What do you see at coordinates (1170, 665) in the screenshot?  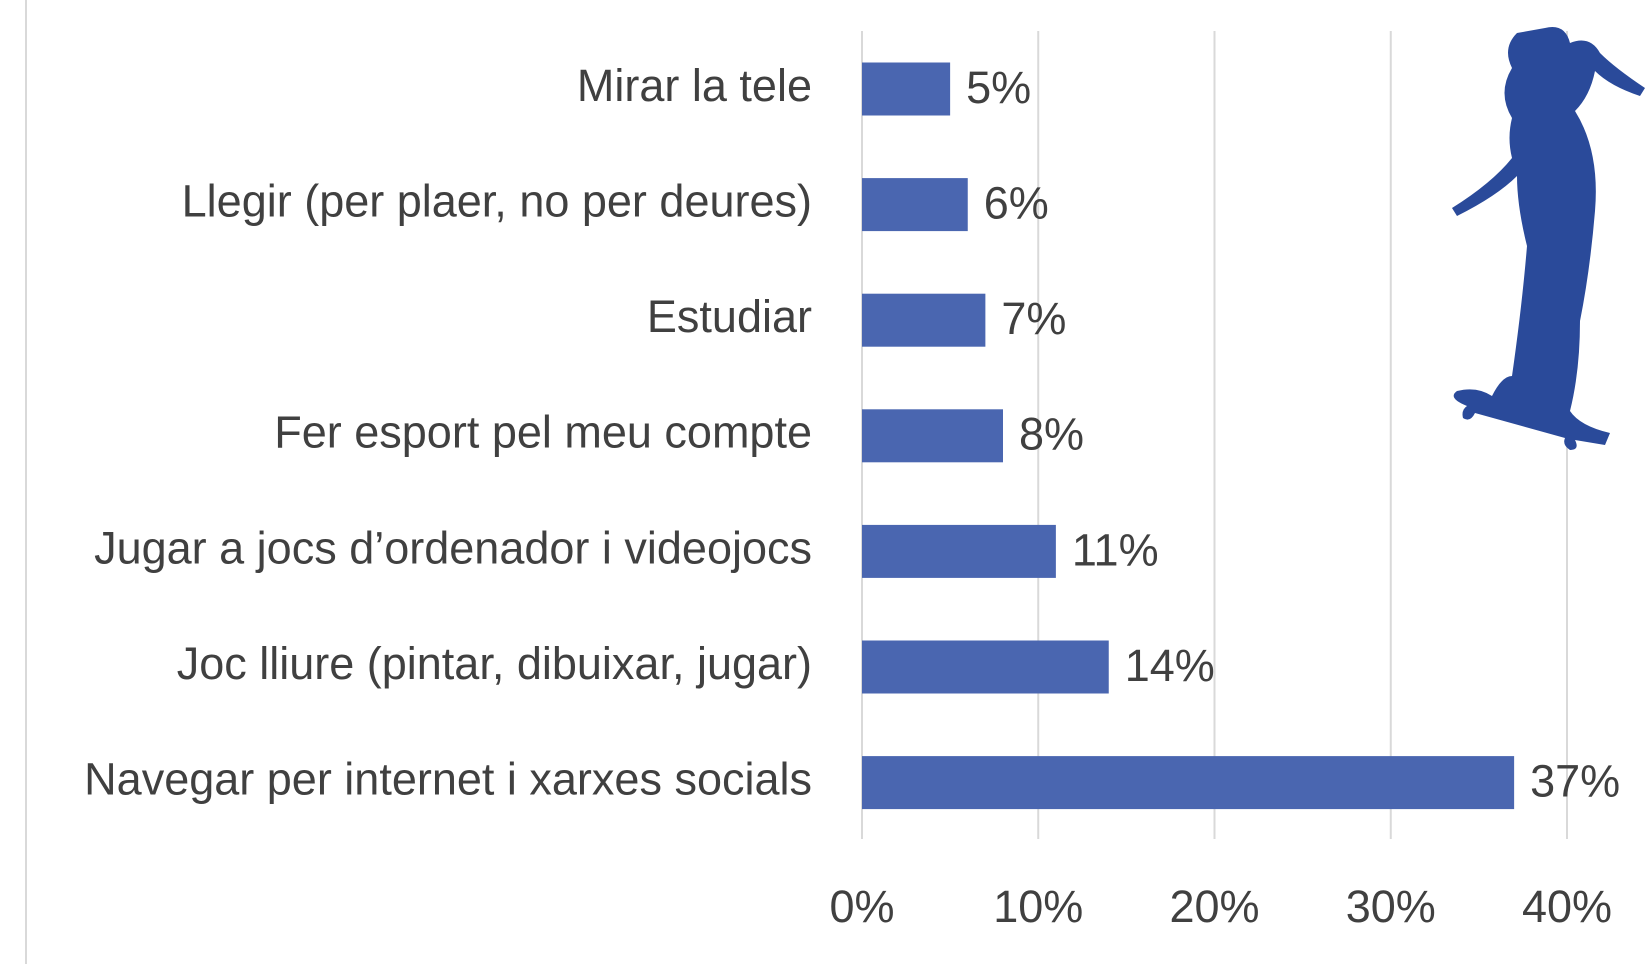 I see `data-label: 14%` at bounding box center [1170, 665].